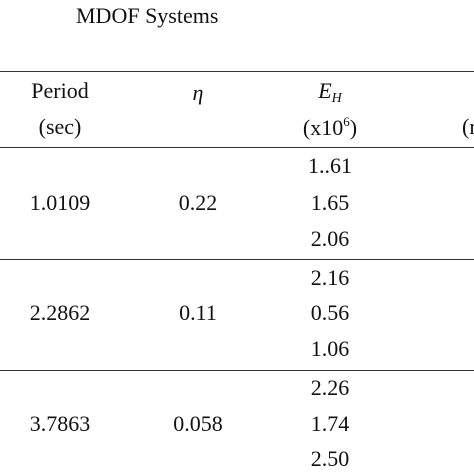  I want to click on header-eh-unit-close: ), so click(353, 127).